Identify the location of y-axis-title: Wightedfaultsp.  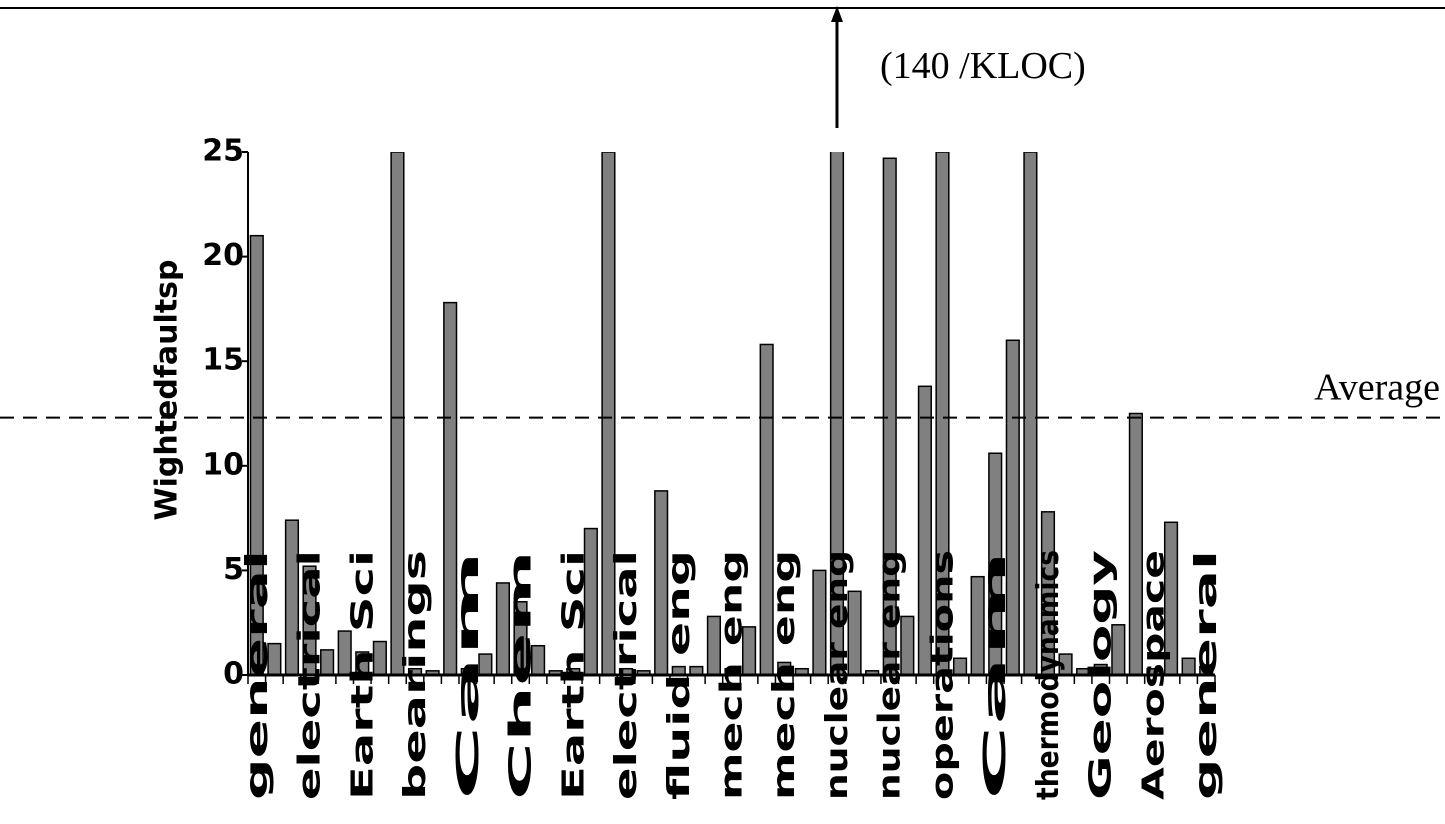
(167, 390).